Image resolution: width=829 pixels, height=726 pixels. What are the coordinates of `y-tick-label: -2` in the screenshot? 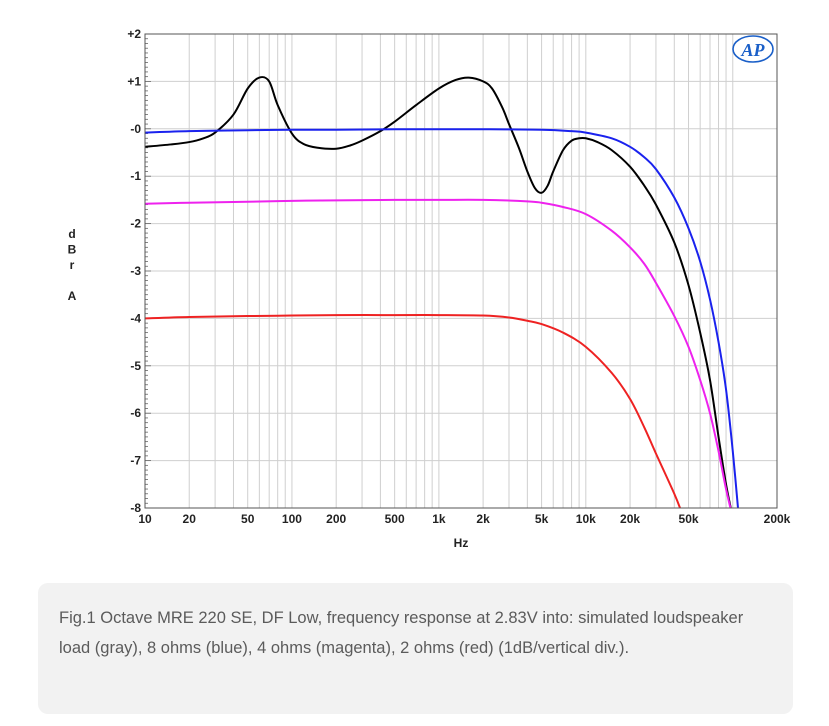 It's located at (135, 224).